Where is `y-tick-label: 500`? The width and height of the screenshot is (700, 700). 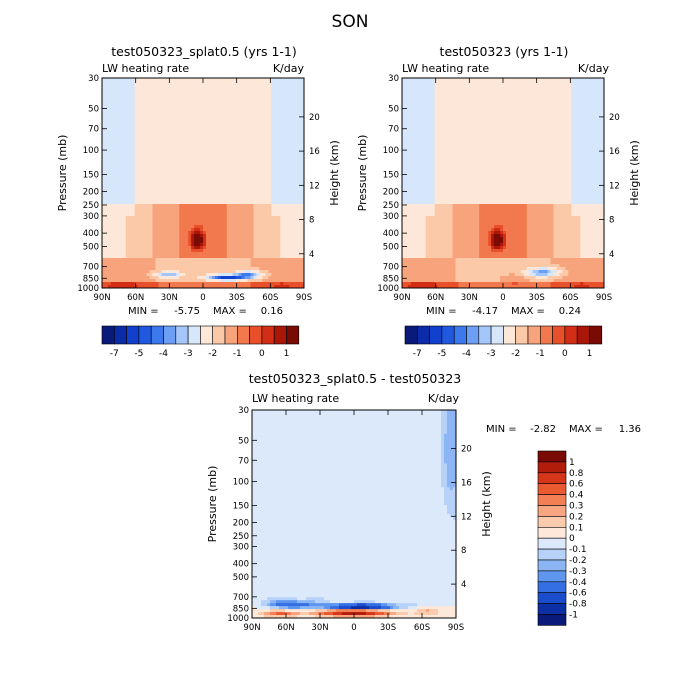 y-tick-label: 500 is located at coordinates (91, 247).